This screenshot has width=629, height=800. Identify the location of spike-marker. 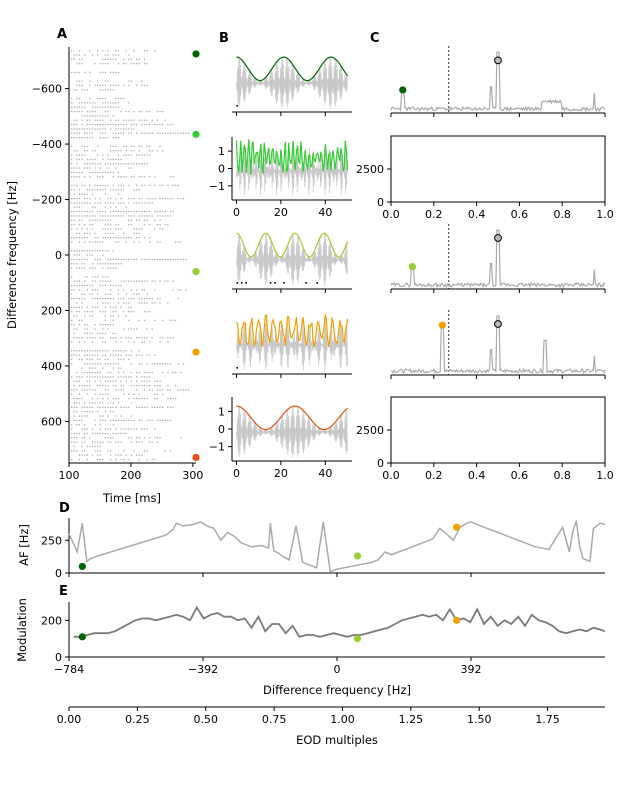
(317, 283).